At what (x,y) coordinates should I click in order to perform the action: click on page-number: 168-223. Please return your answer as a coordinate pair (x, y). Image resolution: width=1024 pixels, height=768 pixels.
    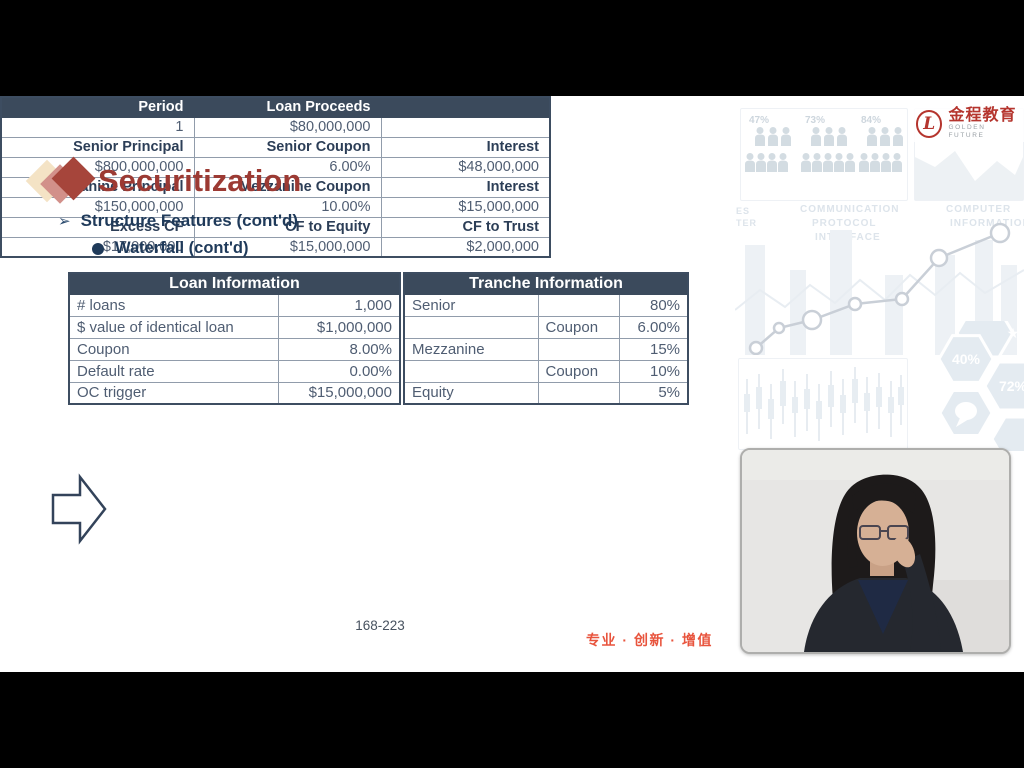
    Looking at the image, I should click on (380, 625).